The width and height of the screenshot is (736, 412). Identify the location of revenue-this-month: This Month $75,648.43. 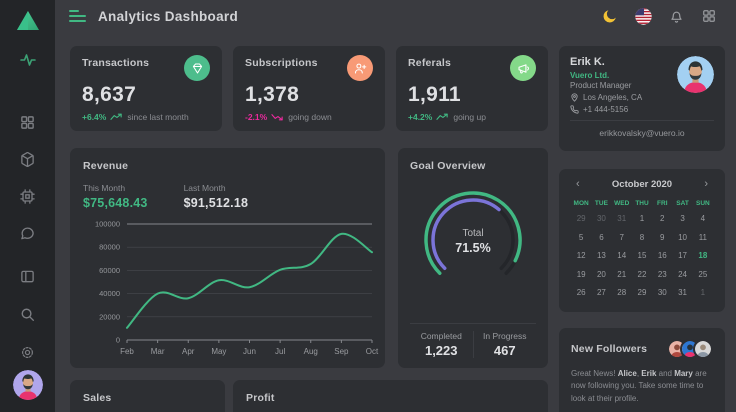
(115, 196).